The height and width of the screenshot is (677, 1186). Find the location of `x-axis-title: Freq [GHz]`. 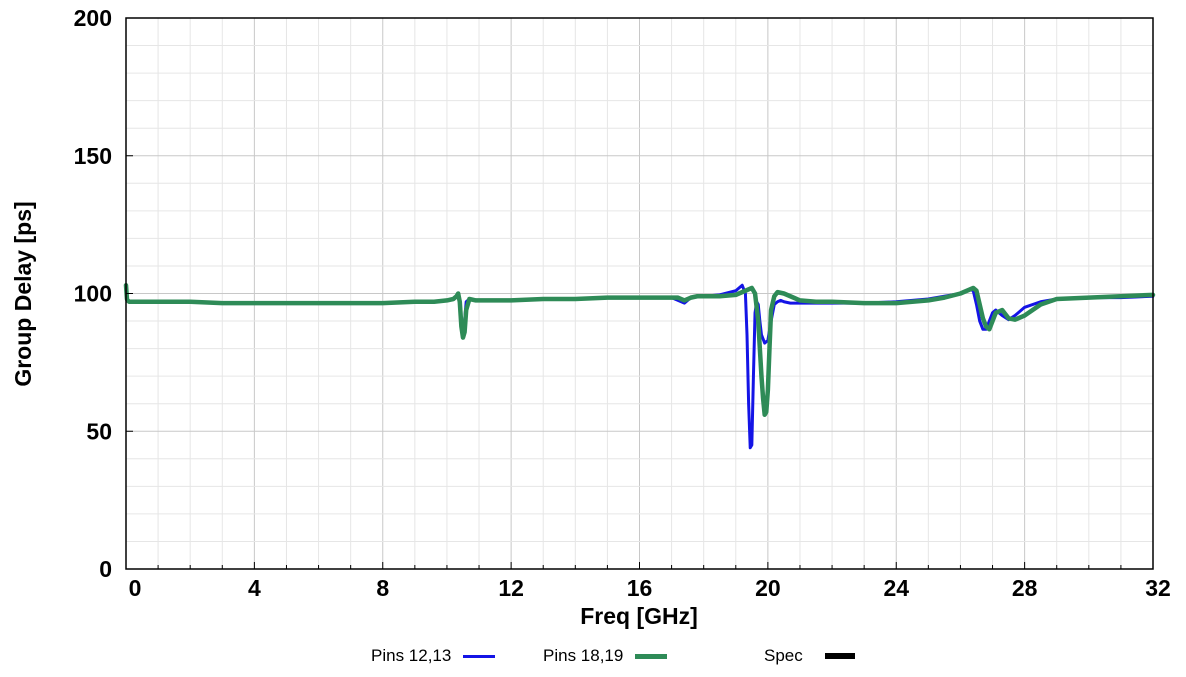

x-axis-title: Freq [GHz] is located at coordinates (639, 616).